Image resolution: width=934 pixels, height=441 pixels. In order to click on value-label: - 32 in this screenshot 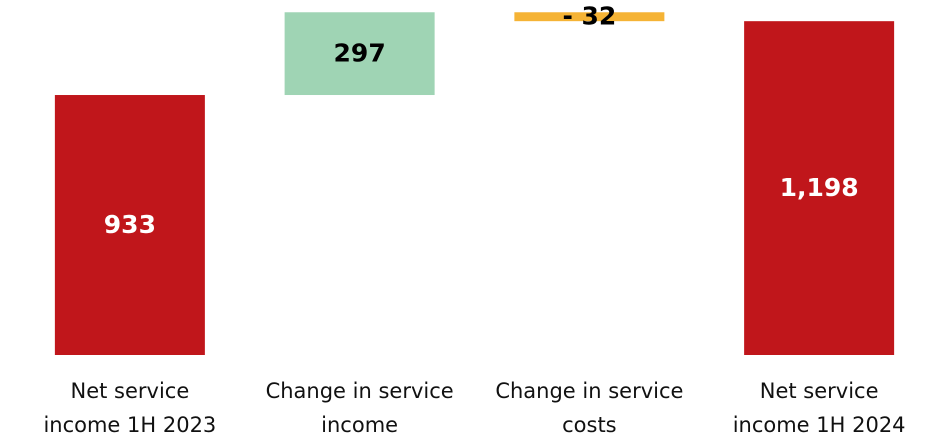, I will do `click(589, 16)`.